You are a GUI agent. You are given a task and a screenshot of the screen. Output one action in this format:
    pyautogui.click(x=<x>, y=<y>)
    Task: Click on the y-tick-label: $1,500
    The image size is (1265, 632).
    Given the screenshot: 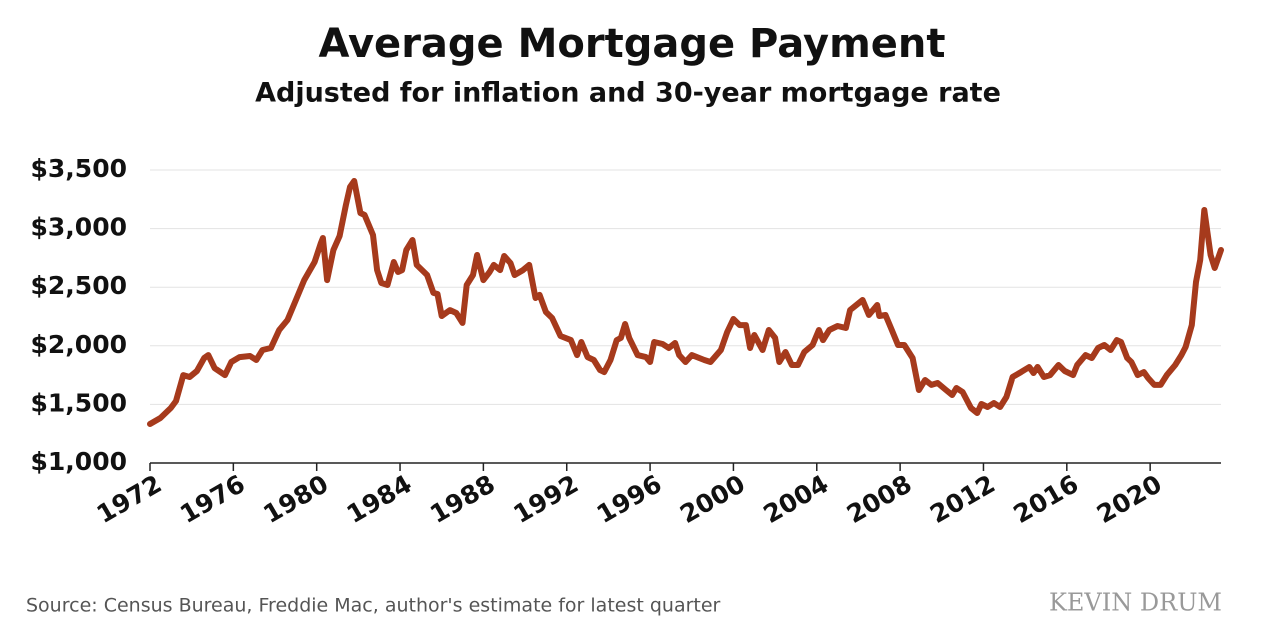 What is the action you would take?
    pyautogui.click(x=79, y=402)
    